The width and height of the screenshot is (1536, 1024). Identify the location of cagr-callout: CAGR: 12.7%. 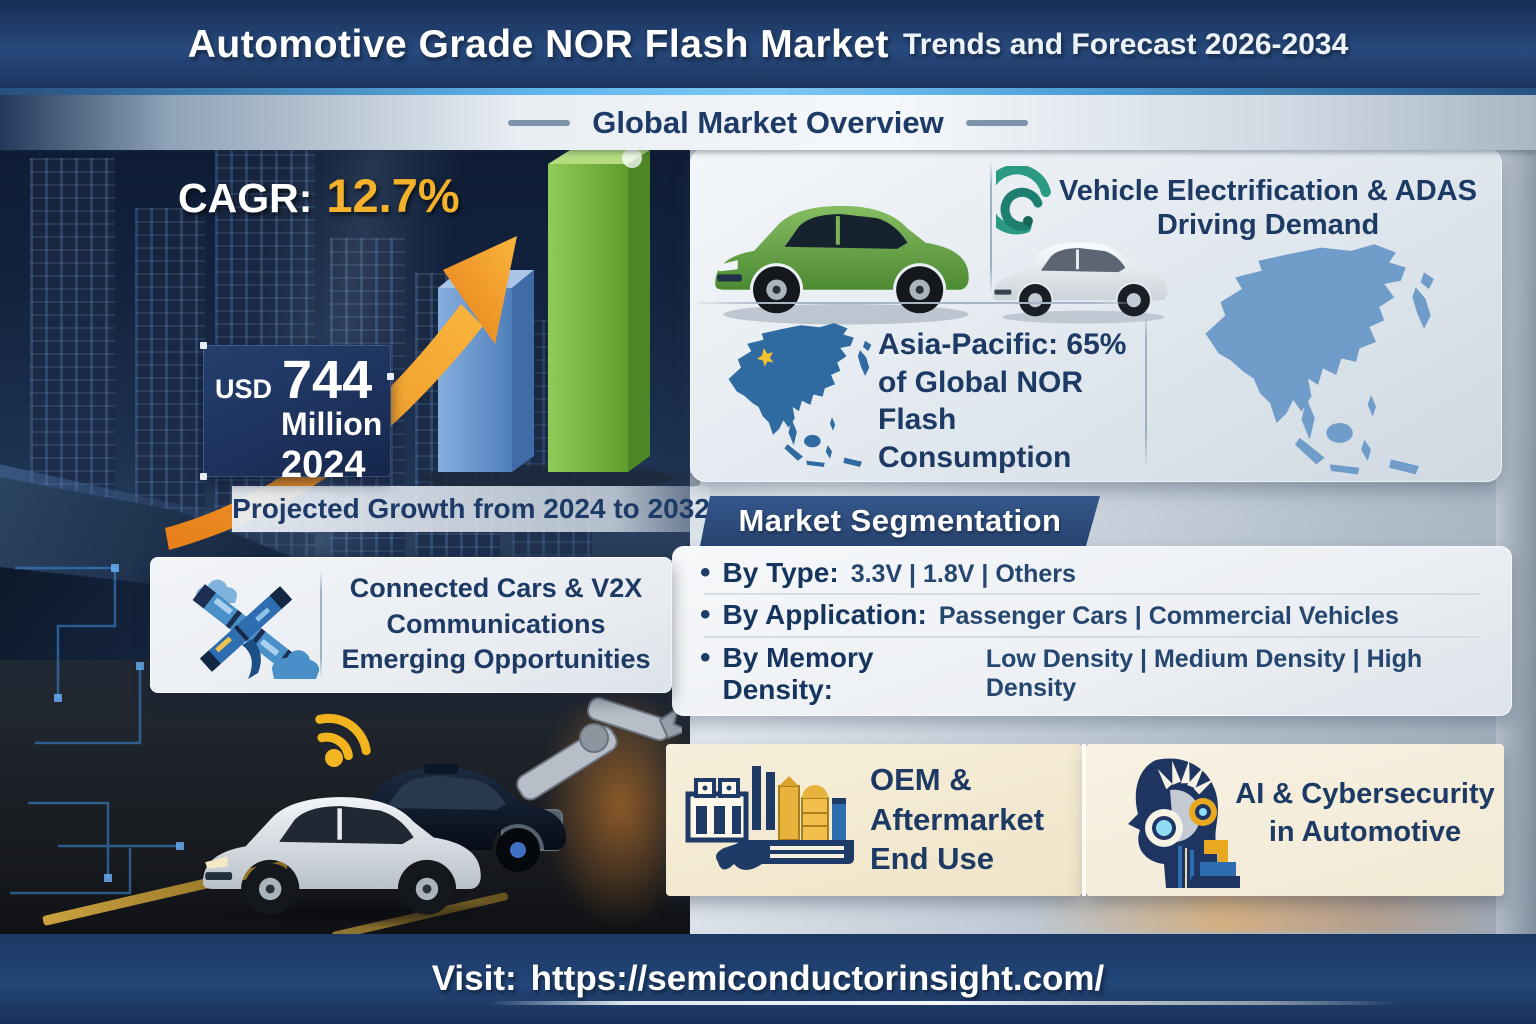
(319, 195).